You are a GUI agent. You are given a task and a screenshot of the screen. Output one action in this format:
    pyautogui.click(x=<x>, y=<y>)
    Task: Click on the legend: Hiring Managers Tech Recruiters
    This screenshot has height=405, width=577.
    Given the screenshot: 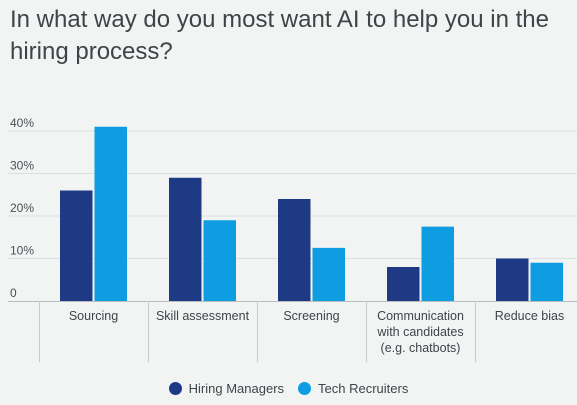 What is the action you would take?
    pyautogui.click(x=288, y=388)
    